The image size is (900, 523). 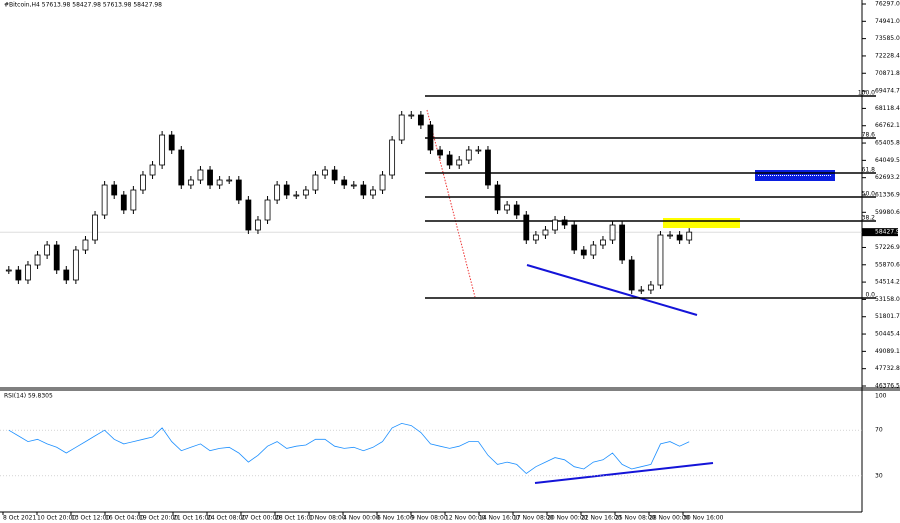 I want to click on y-tick-label: 69474.70, so click(x=887, y=91).